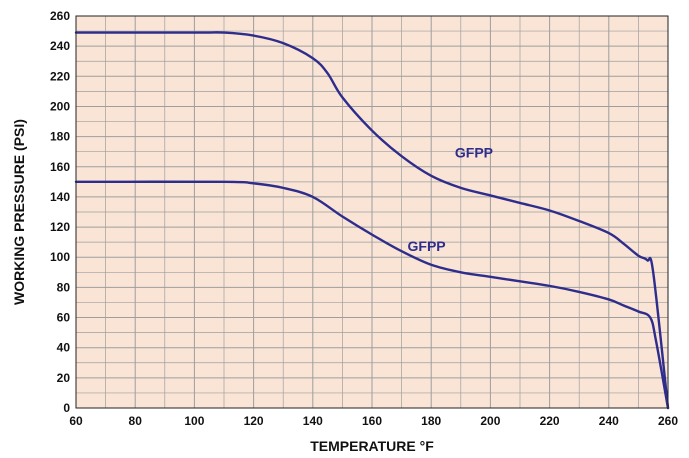 Image resolution: width=689 pixels, height=458 pixels. Describe the element at coordinates (60, 46) in the screenshot. I see `y-tick-label: 240` at that location.